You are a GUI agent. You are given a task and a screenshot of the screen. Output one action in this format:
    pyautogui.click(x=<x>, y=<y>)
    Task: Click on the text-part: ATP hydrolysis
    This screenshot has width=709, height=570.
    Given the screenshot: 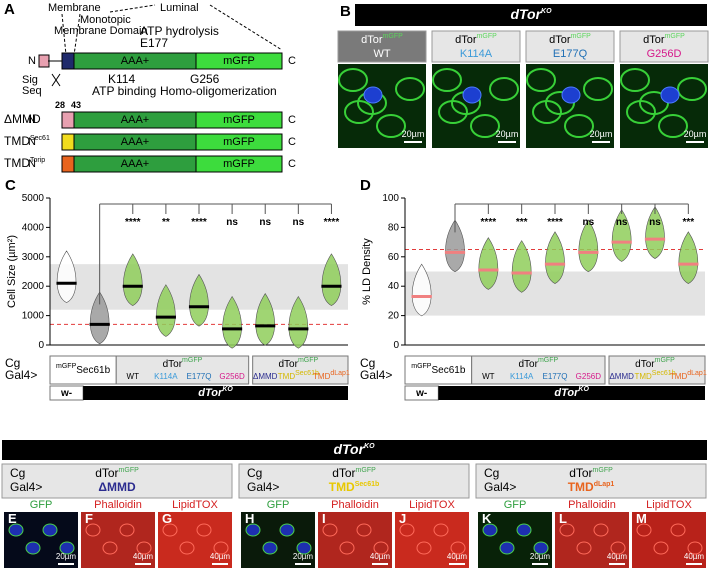 What is the action you would take?
    pyautogui.click(x=179, y=31)
    